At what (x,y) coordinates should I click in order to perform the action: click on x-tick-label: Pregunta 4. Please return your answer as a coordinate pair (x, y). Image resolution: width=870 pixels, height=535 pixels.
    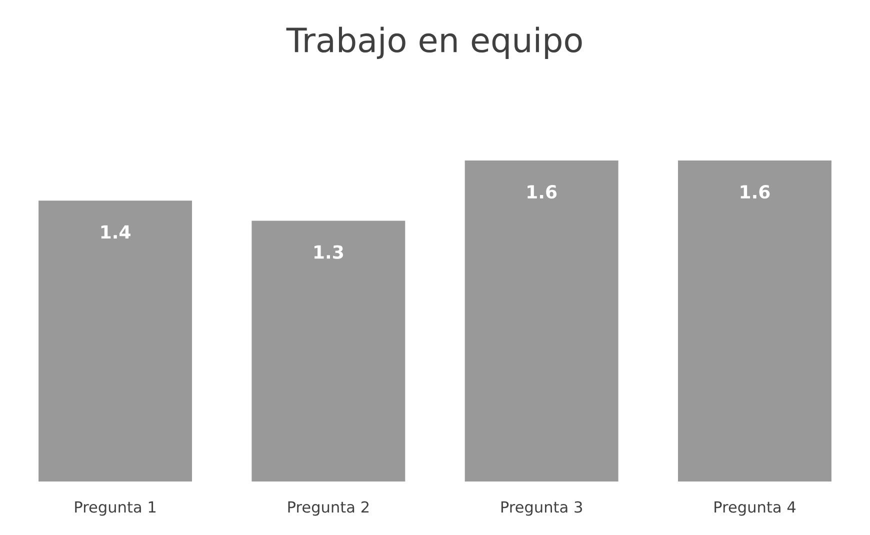
    Looking at the image, I should click on (755, 508).